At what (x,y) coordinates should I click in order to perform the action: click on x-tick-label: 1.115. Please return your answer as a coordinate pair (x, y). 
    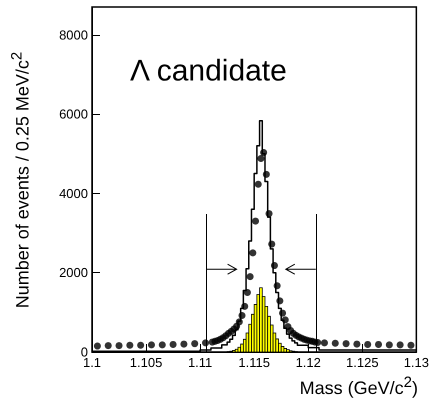
    Looking at the image, I should click on (254, 362).